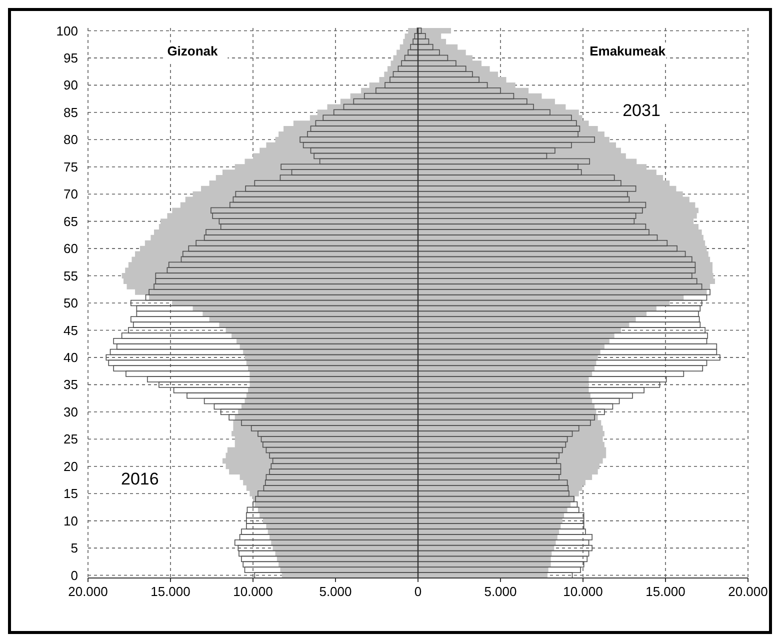  What do you see at coordinates (67, 30) in the screenshot?
I see `y-tick-label: 100` at bounding box center [67, 30].